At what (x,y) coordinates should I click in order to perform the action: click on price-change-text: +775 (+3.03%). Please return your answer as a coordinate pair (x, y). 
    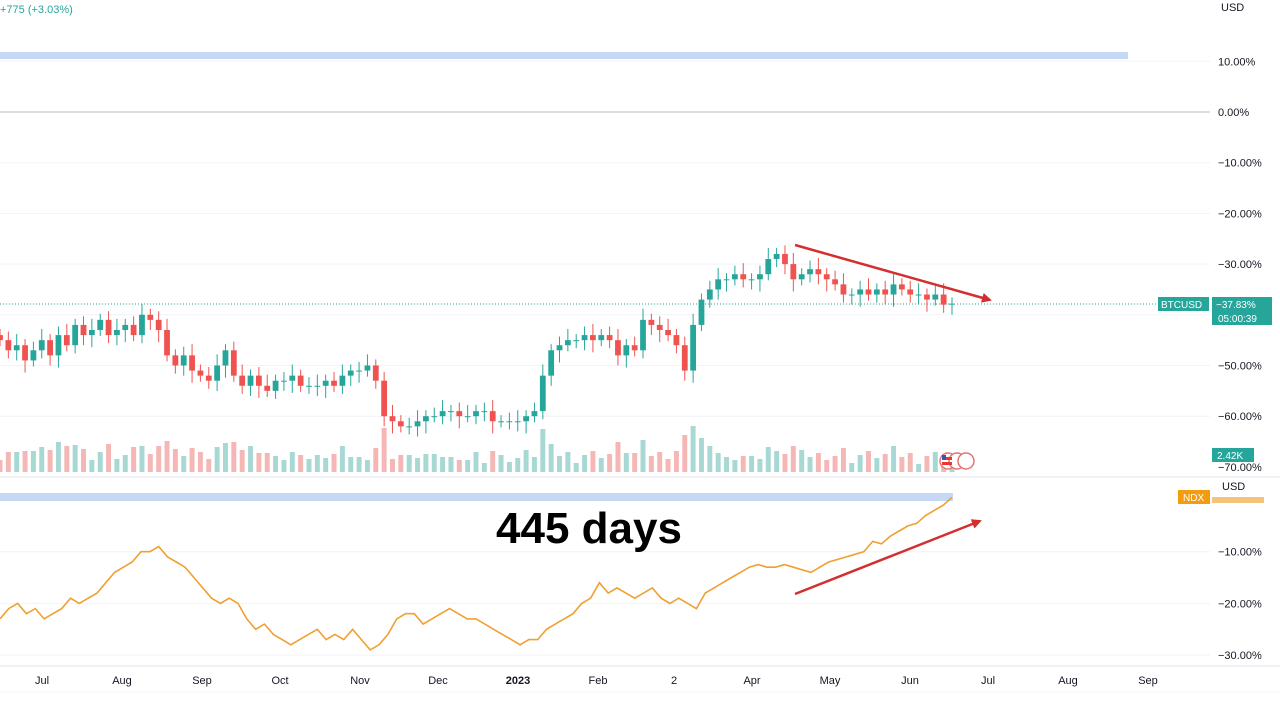
    Looking at the image, I should click on (36, 10).